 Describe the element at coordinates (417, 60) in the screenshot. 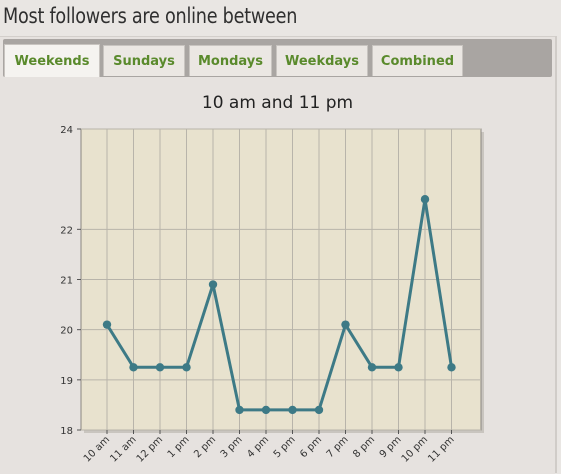

I see `tab-combined: Combined` at that location.